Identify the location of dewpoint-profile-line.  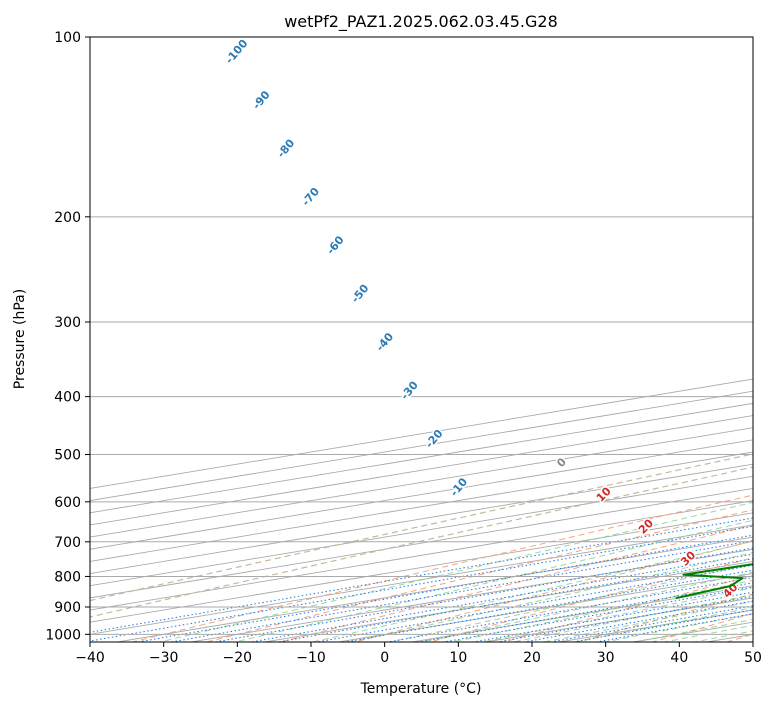
(714, 581).